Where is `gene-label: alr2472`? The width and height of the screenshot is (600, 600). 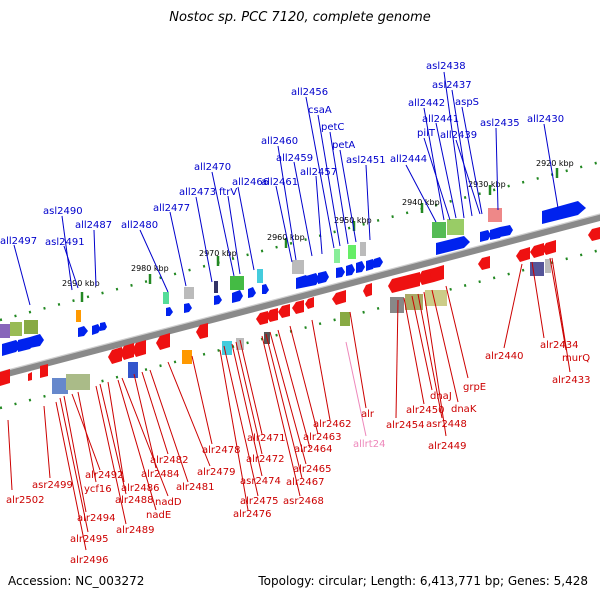 gene-label: alr2472 is located at coordinates (265, 459).